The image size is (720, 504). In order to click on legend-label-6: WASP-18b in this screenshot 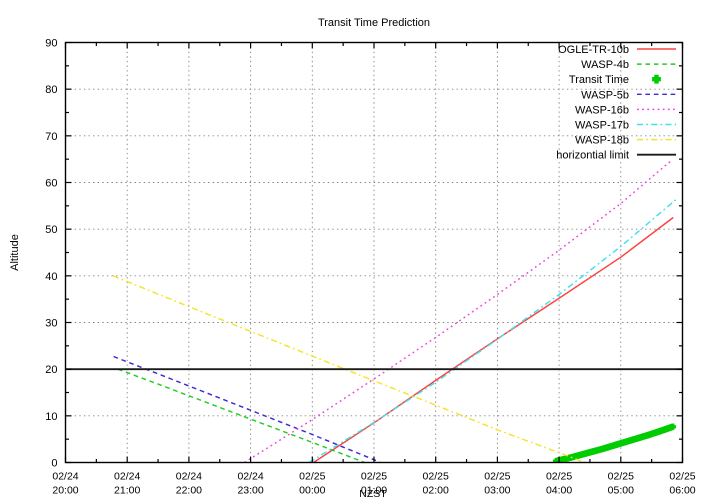, I will do `click(602, 141)`.